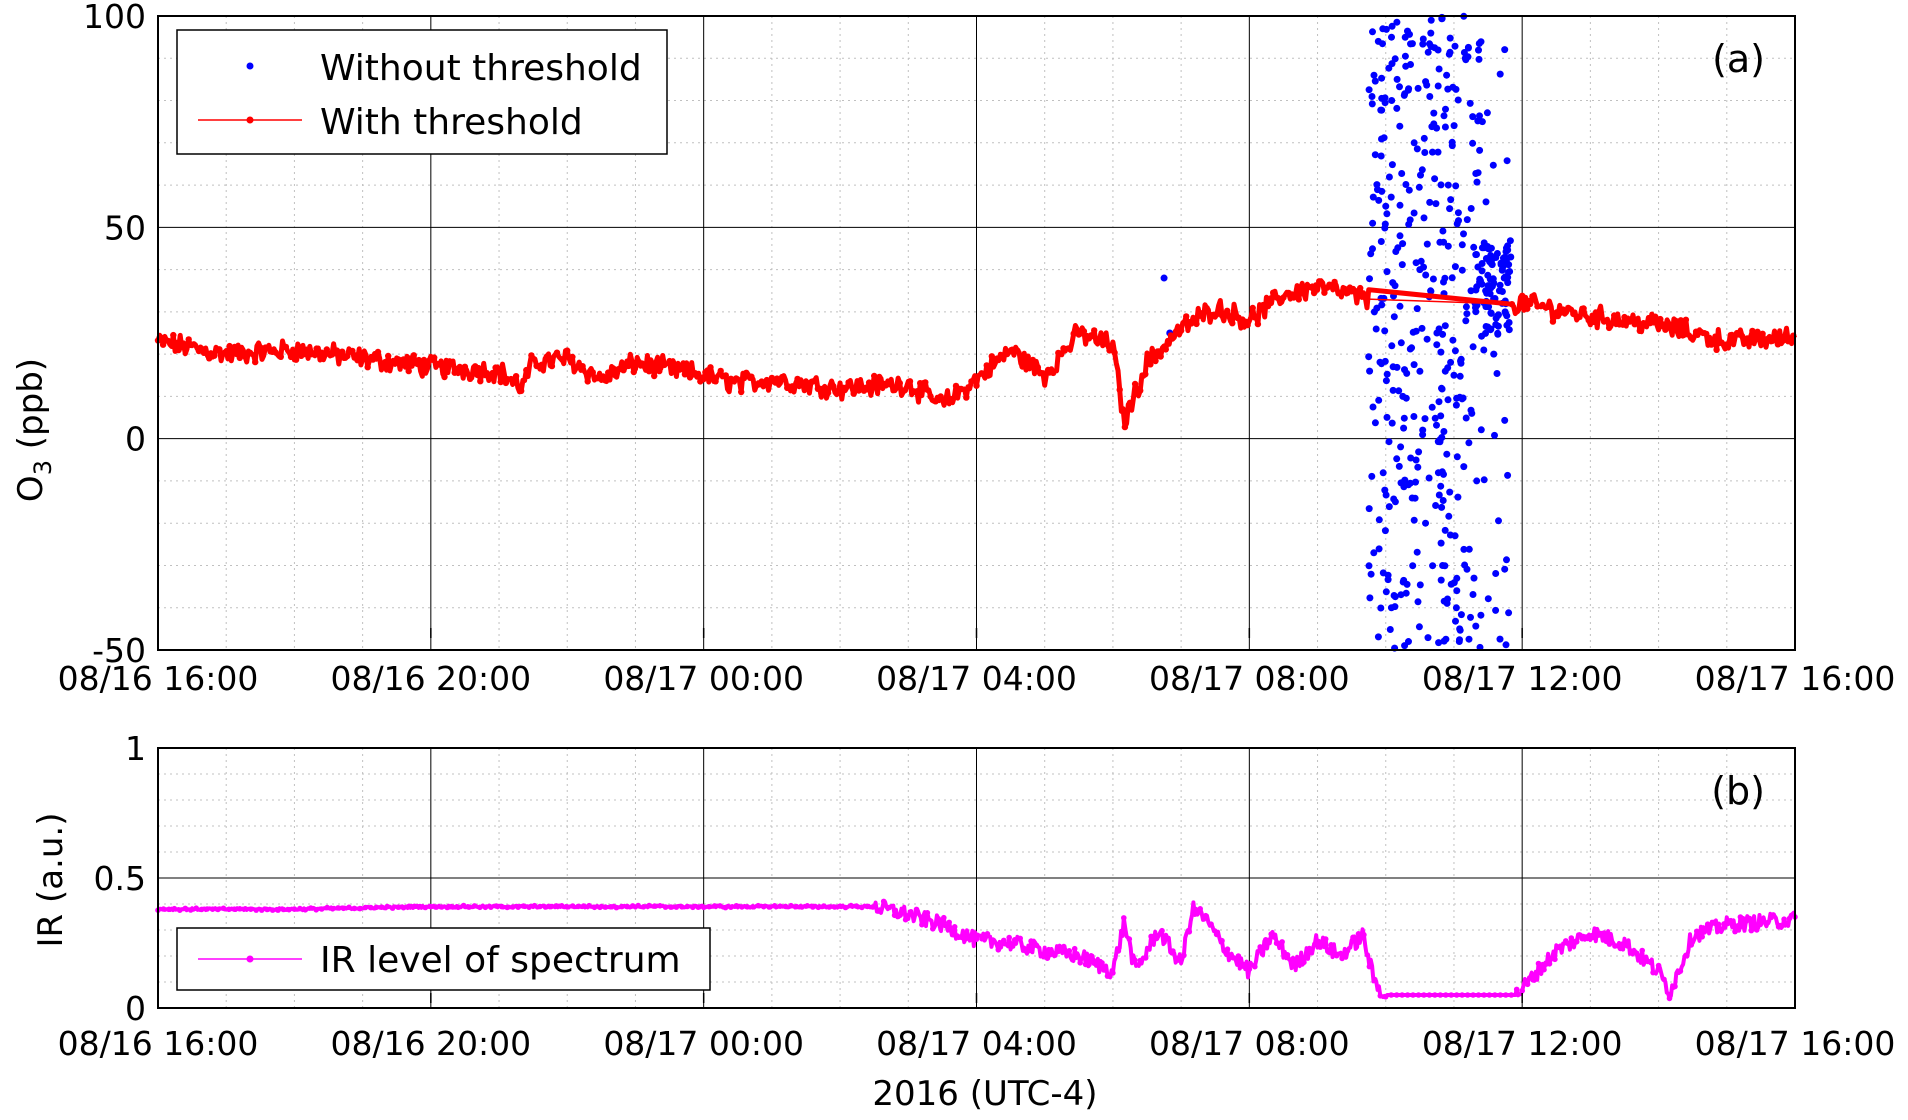  Describe the element at coordinates (703, 1043) in the screenshot. I see `x-tick-label: 08/17 00:00` at that location.